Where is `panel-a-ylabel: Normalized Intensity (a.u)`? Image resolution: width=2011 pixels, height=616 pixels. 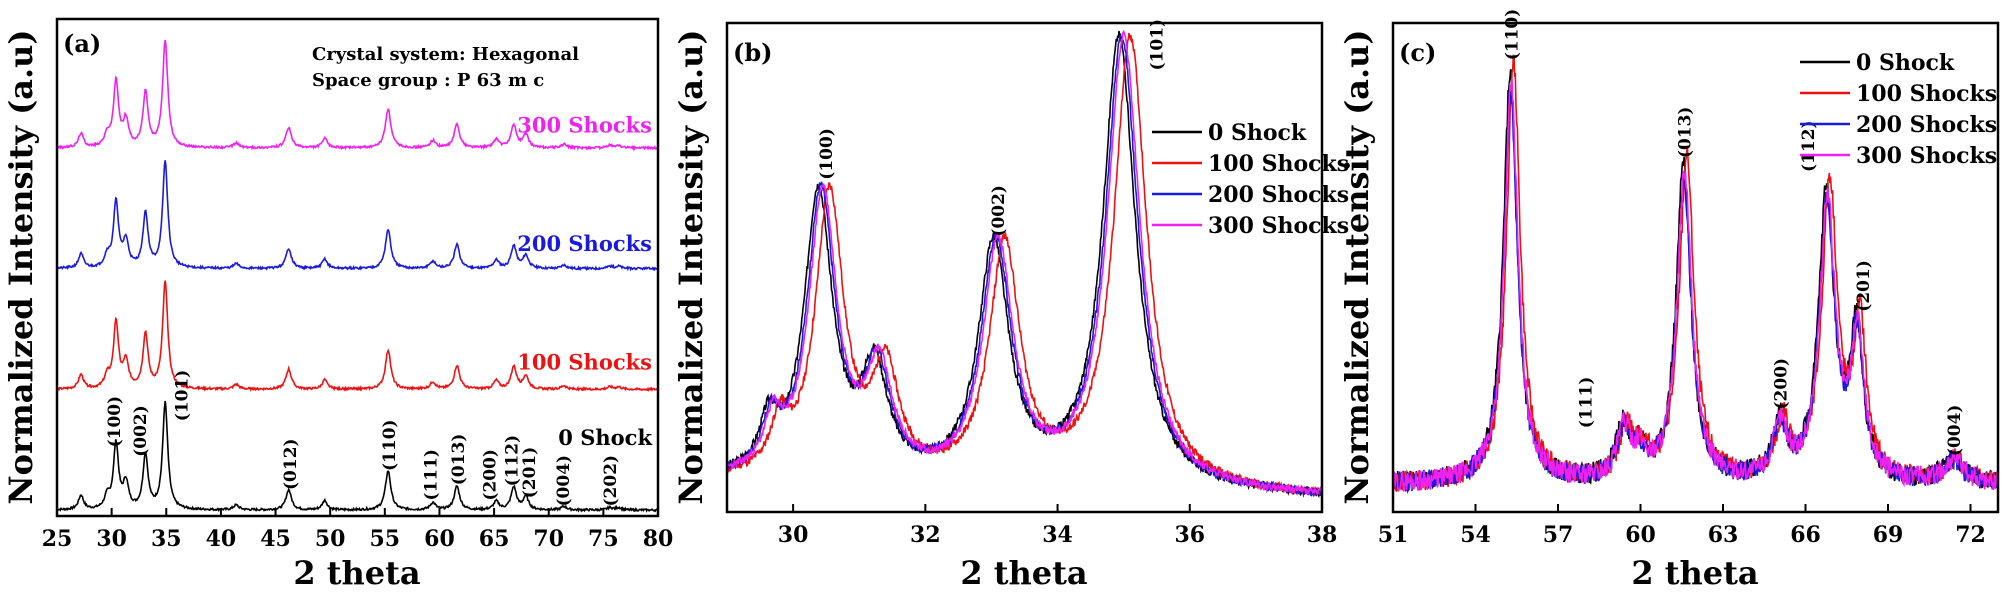
panel-a-ylabel: Normalized Intensity (a.u) is located at coordinates (21, 266).